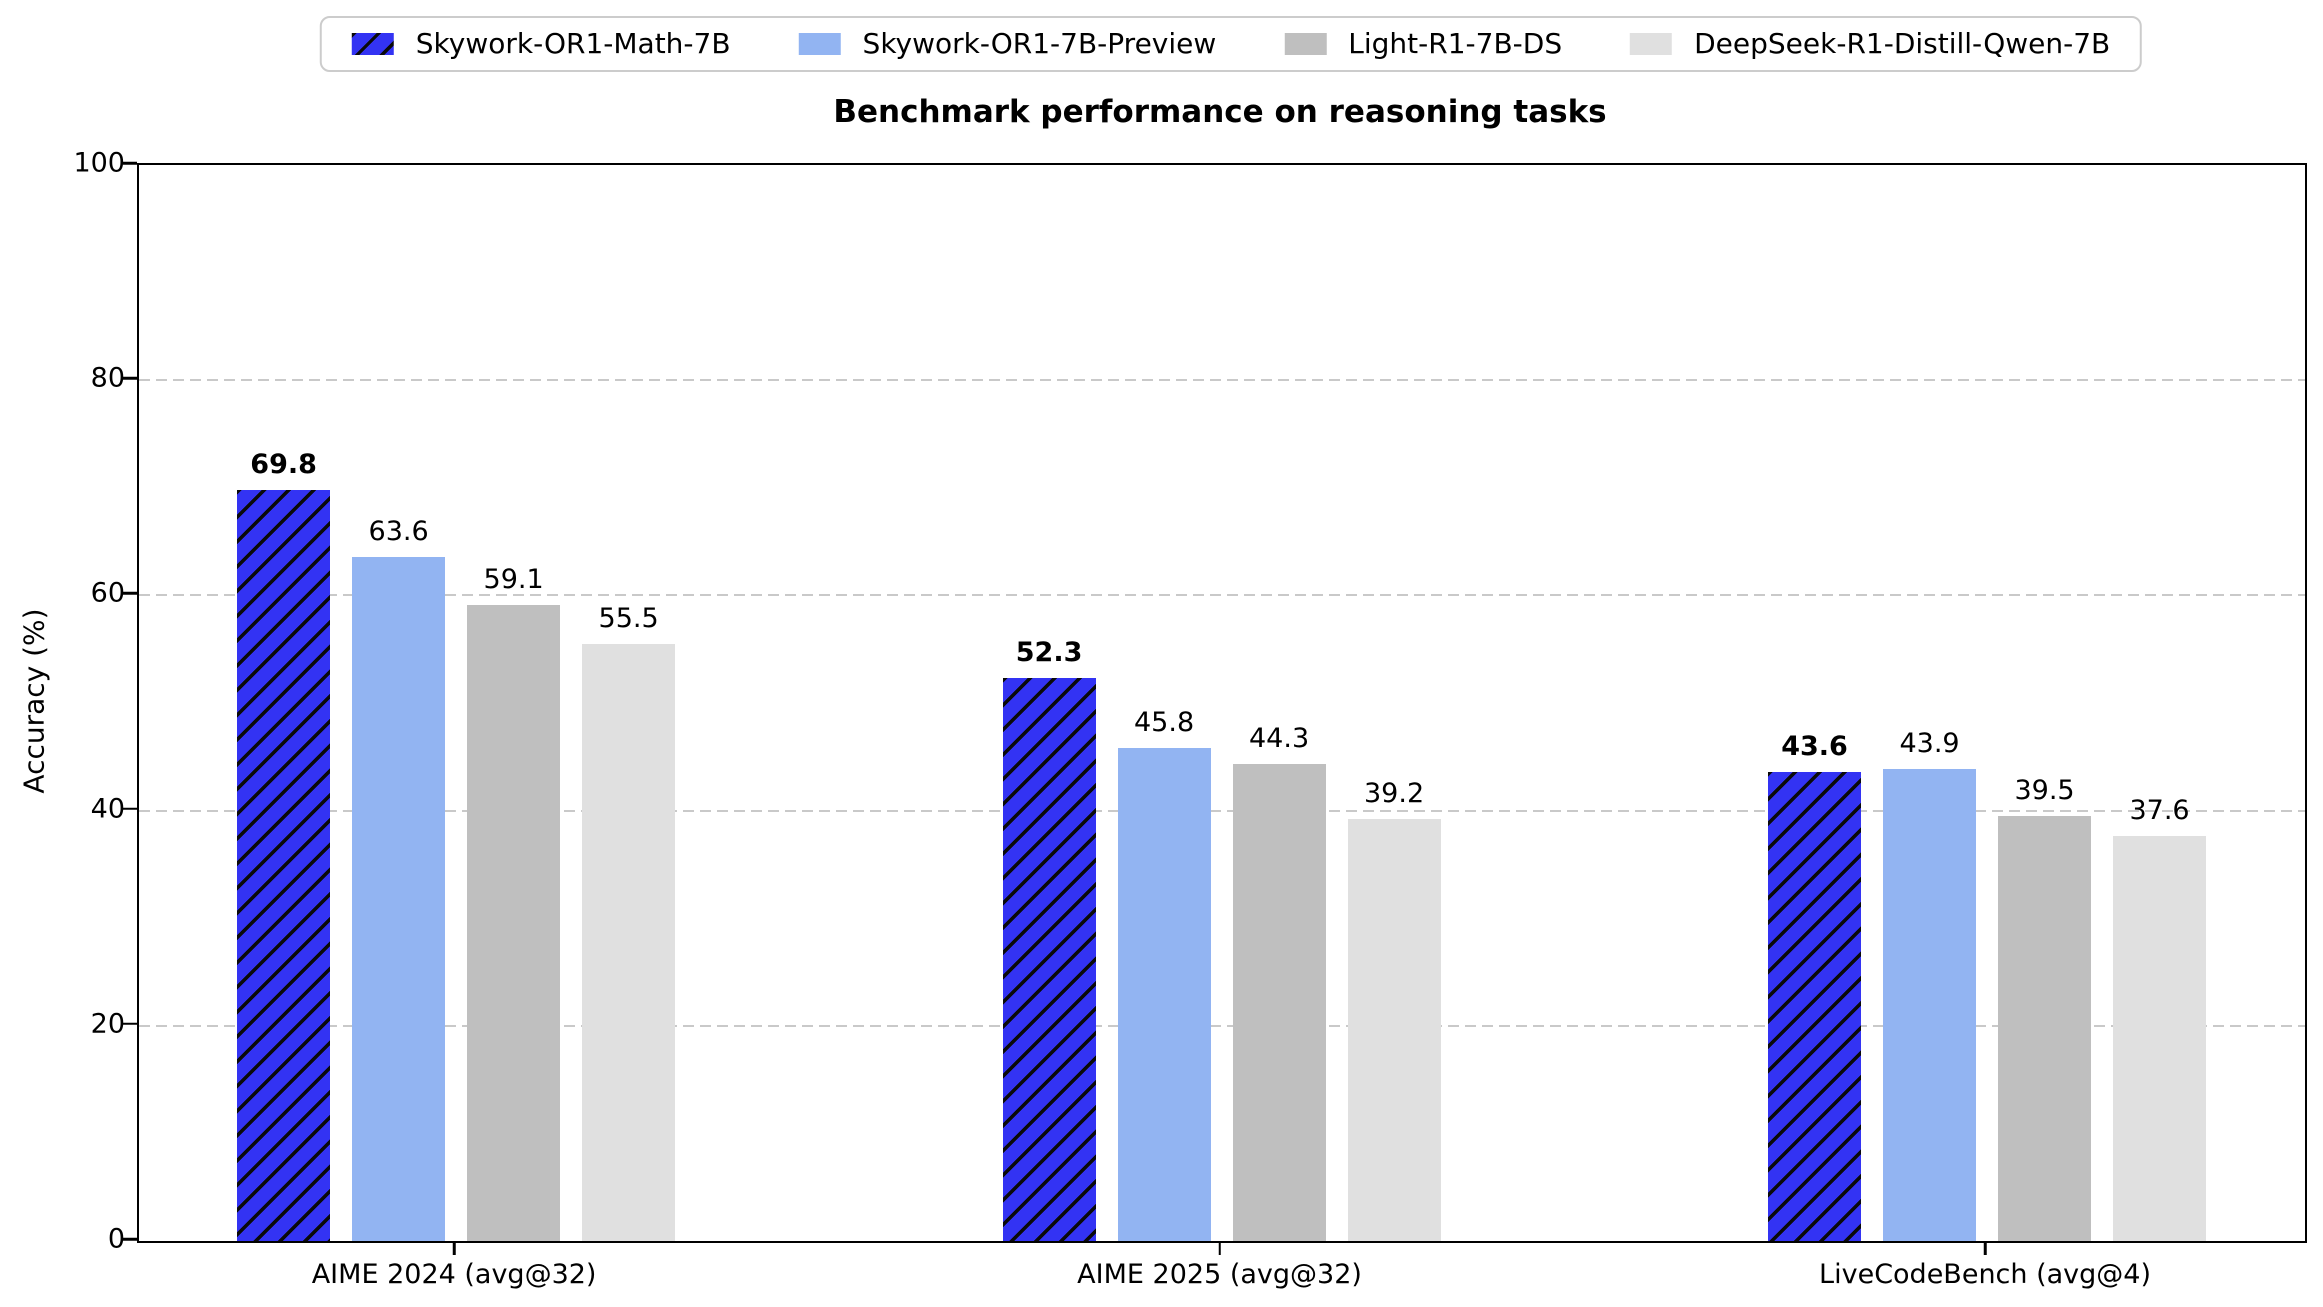 This screenshot has width=2323, height=1307. What do you see at coordinates (1219, 1274) in the screenshot?
I see `x-tick-label-2: AIME 2025 (avg@32)` at bounding box center [1219, 1274].